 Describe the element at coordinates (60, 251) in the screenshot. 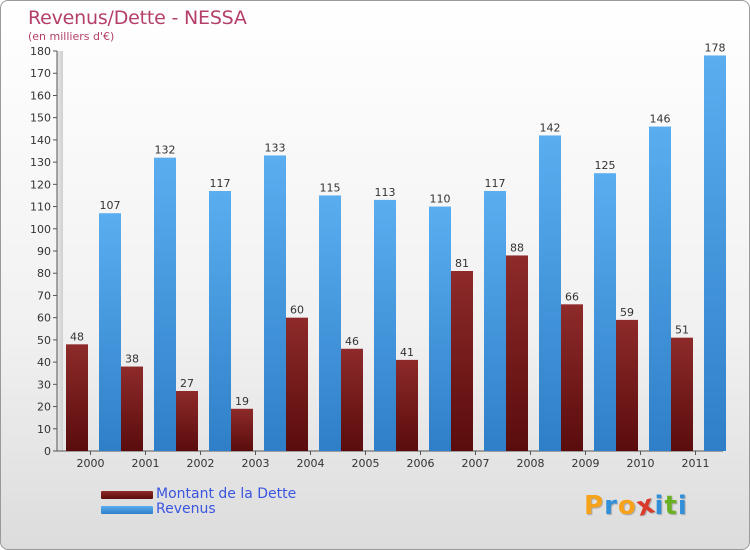

I see `axis-wall` at that location.